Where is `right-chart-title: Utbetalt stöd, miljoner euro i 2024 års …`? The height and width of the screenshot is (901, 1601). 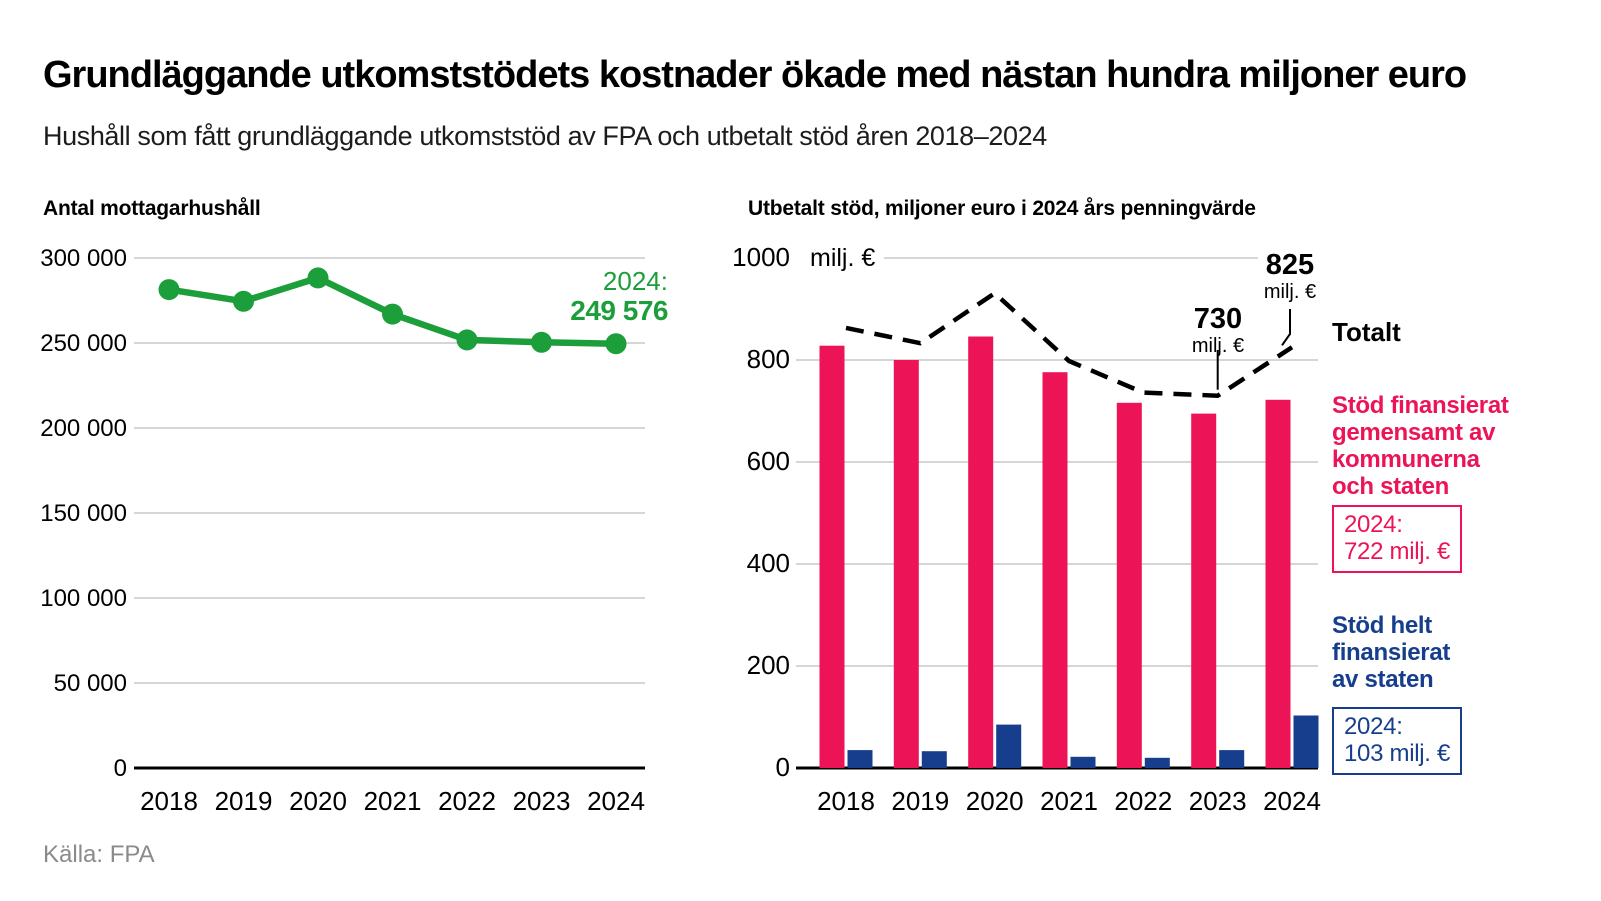 right-chart-title: Utbetalt stöd, miljoner euro i 2024 års … is located at coordinates (1002, 208).